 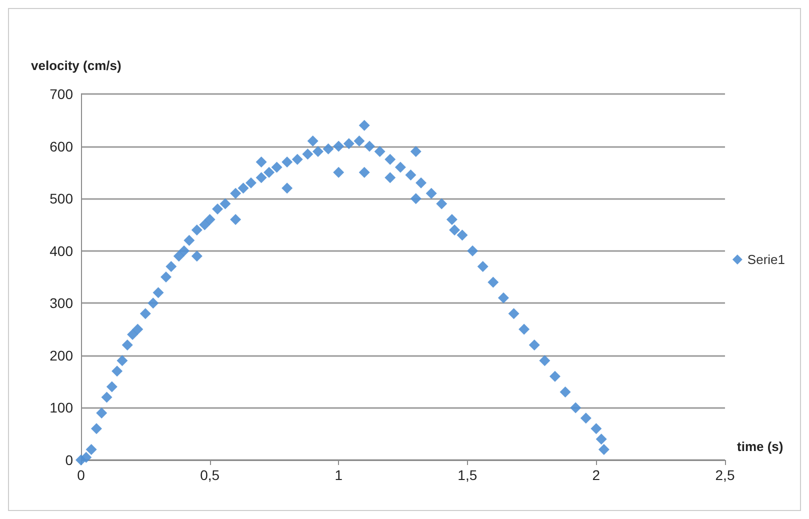 I want to click on y-tick-label: 400, so click(x=62, y=250).